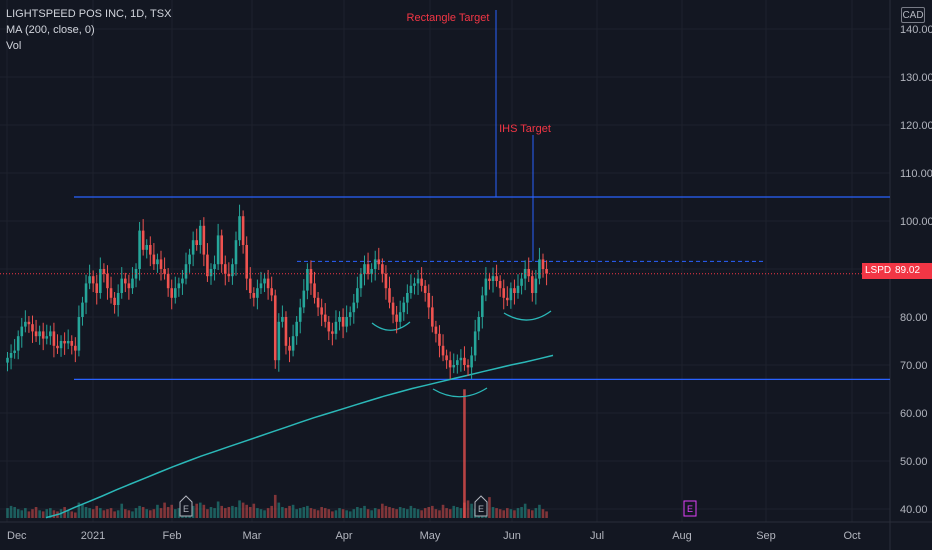 This screenshot has width=932, height=550. I want to click on symbol-title: LIGHTSPEED POS INC, 1D, TSX, so click(89, 14).